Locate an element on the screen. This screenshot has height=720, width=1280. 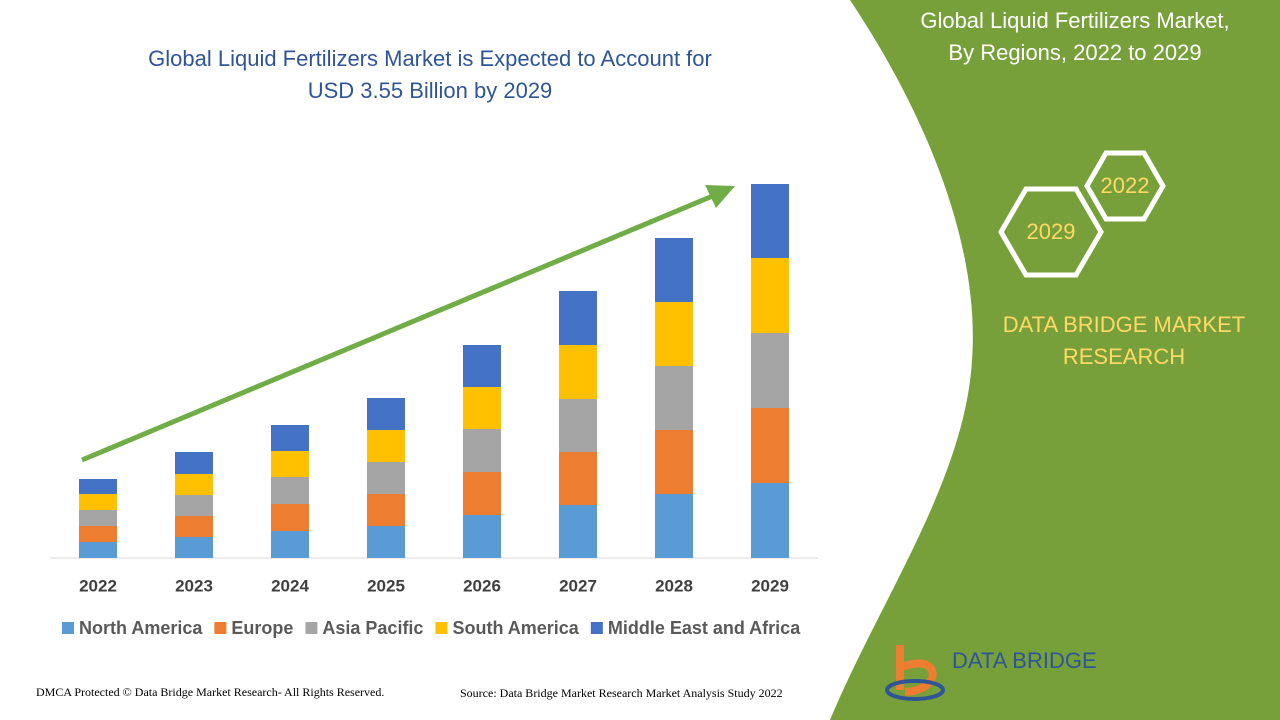
logo-text: DATA BRIDGE is located at coordinates (1024, 660).